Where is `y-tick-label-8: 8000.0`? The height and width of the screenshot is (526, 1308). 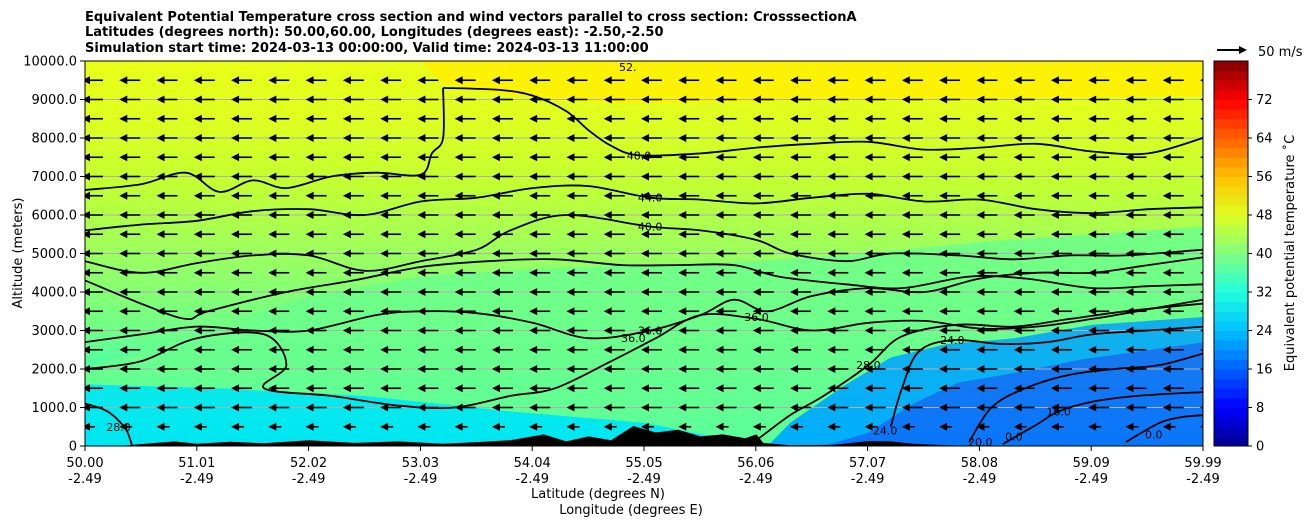
y-tick-label-8: 8000.0 is located at coordinates (55, 139).